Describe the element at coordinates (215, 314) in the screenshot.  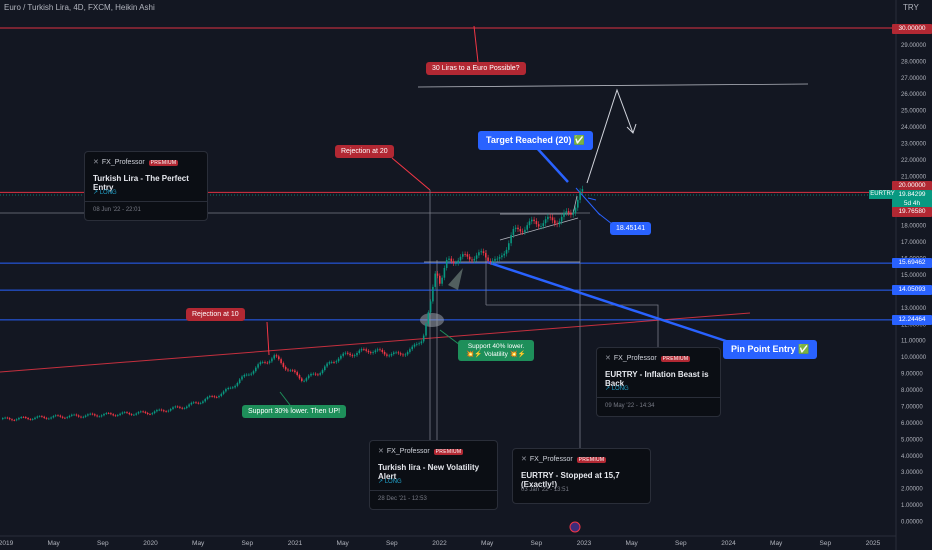
I see `label-rejection-10: Rejection at 10` at that location.